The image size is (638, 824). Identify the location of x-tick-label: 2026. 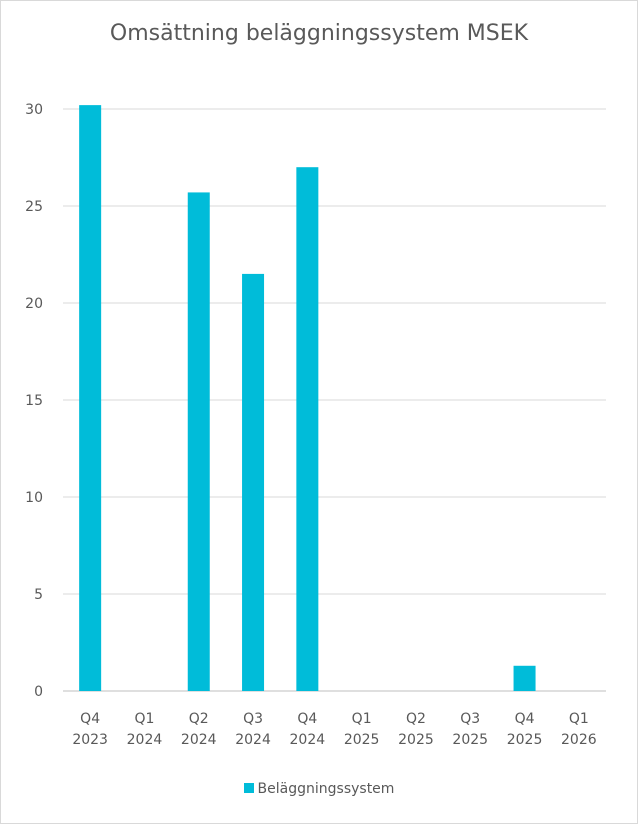
(579, 740).